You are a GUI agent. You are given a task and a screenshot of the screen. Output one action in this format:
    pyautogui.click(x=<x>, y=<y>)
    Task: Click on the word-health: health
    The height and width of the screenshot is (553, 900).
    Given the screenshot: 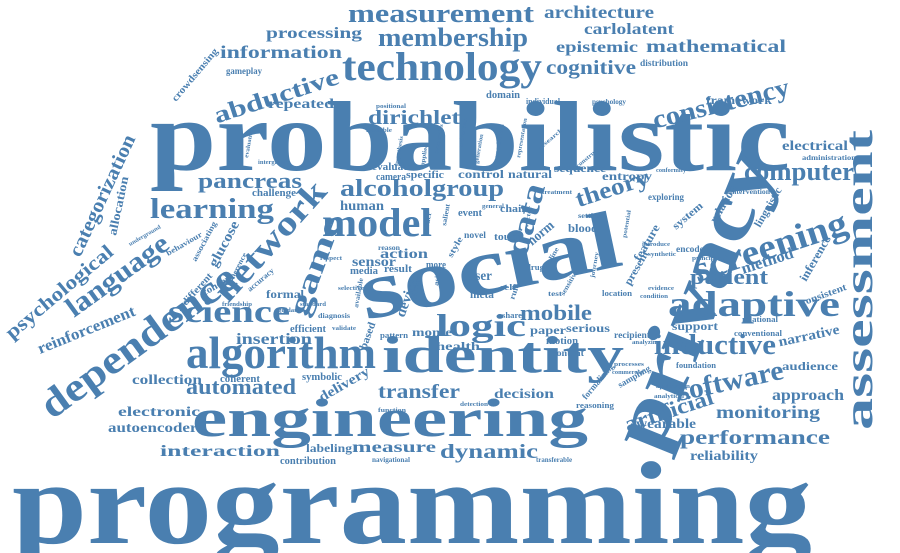 What is the action you would take?
    pyautogui.click(x=458, y=346)
    